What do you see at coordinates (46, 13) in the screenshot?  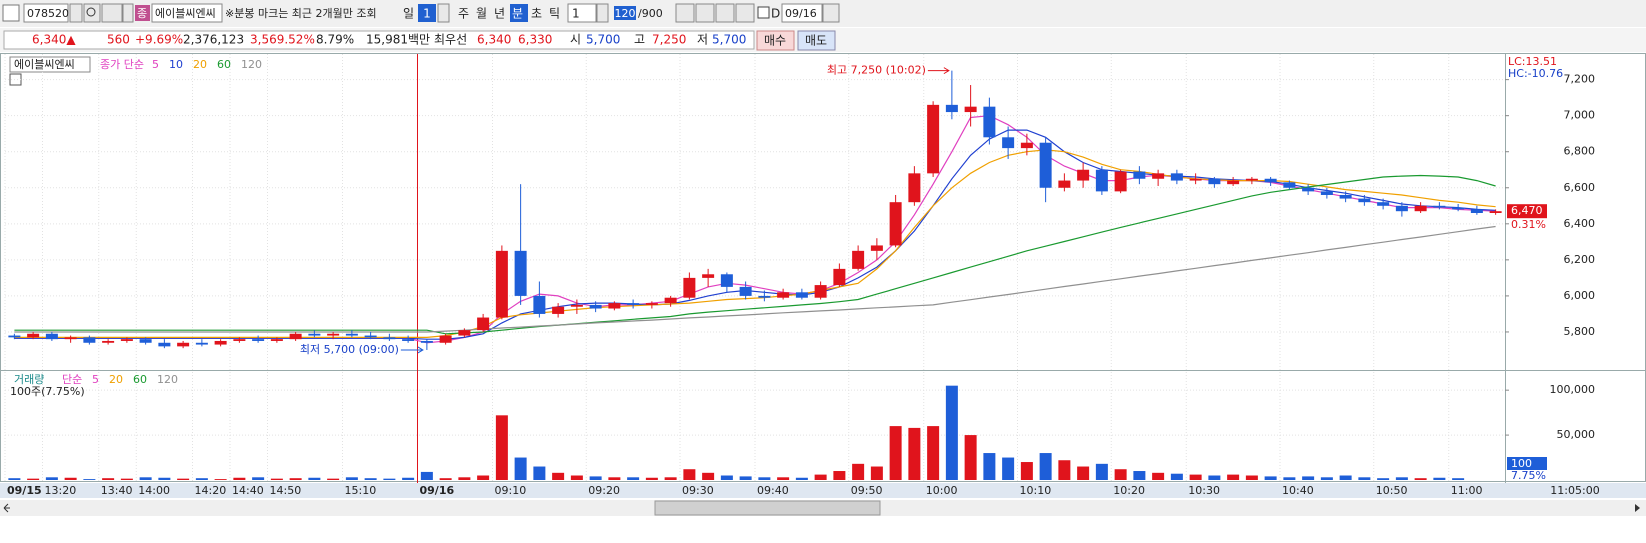 I see `code-input` at bounding box center [46, 13].